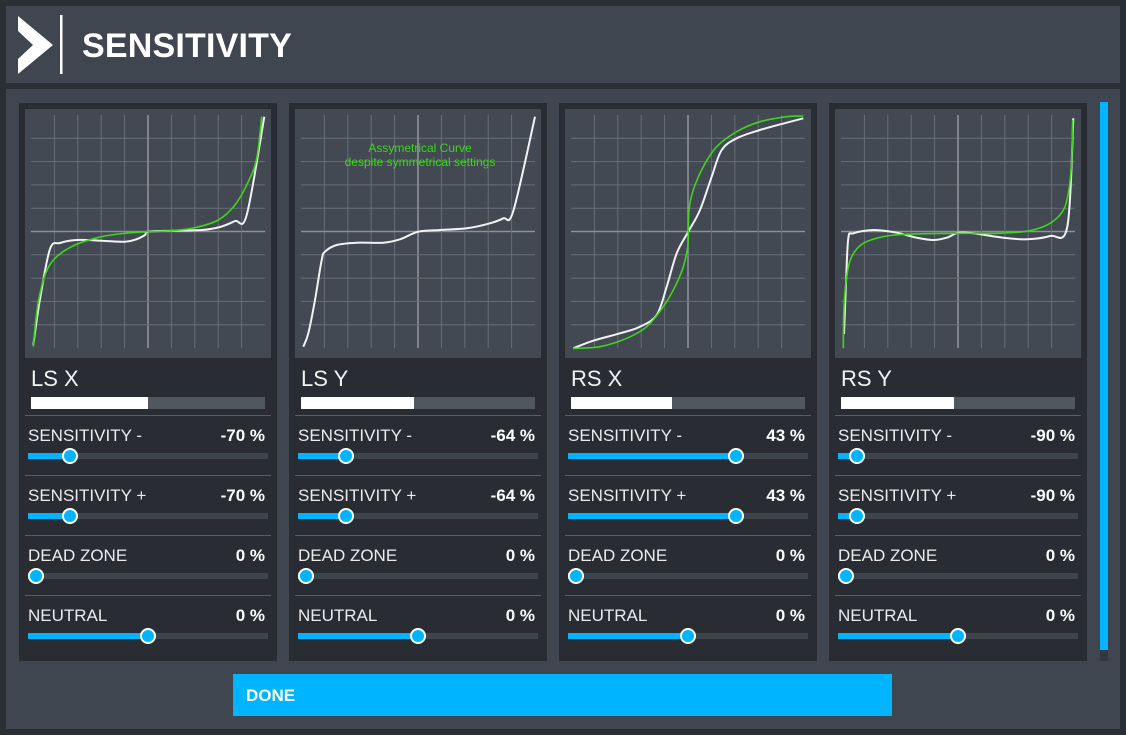 The width and height of the screenshot is (1126, 735). I want to click on setting-value: -70 %, so click(242, 435).